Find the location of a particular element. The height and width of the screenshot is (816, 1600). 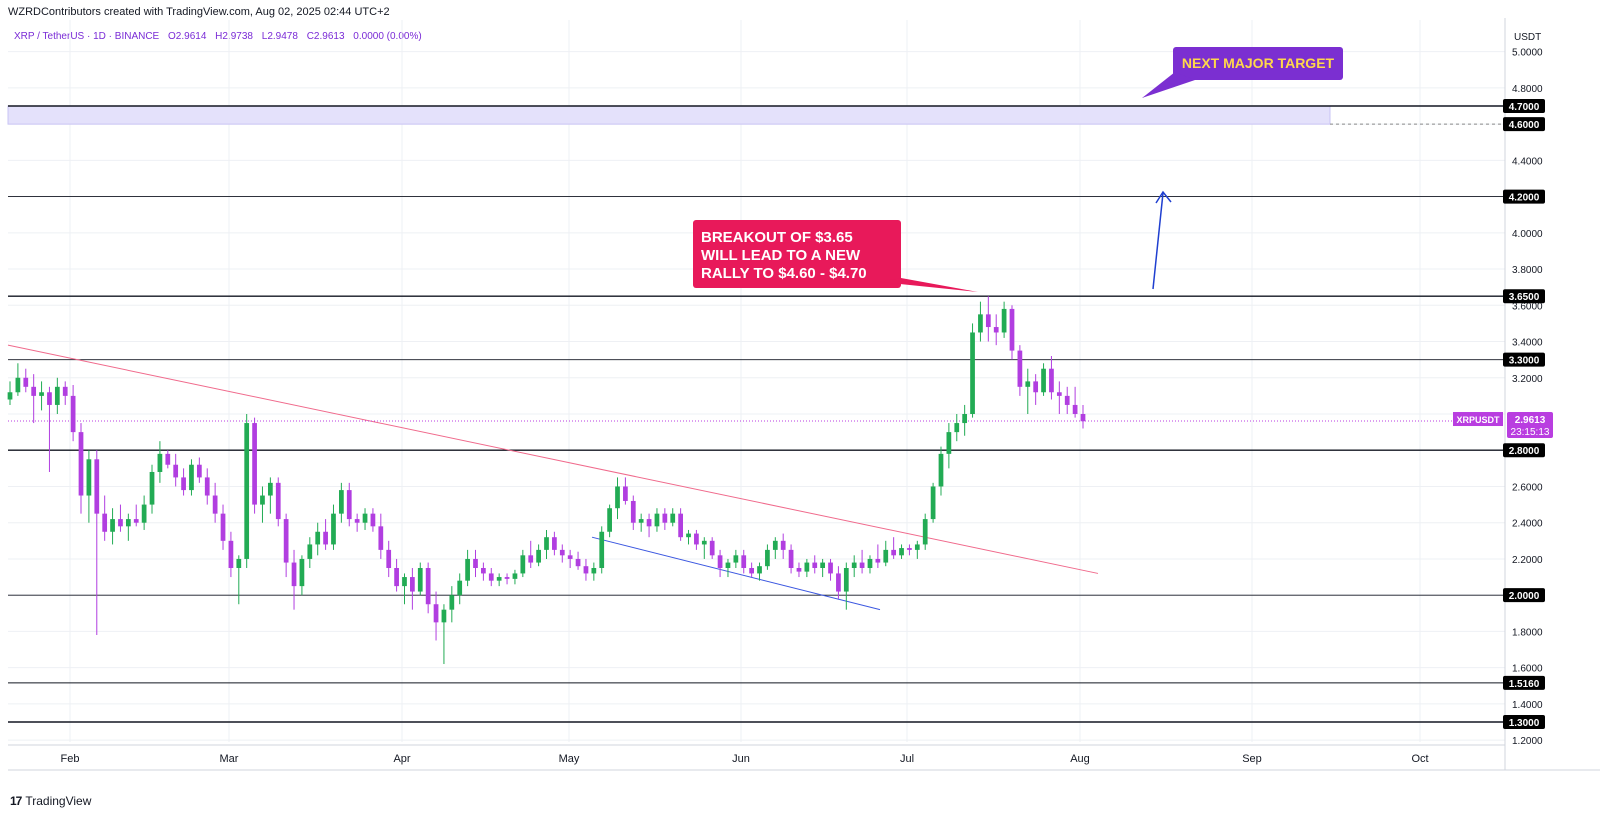

level-badge: 3.6500 is located at coordinates (1524, 296).